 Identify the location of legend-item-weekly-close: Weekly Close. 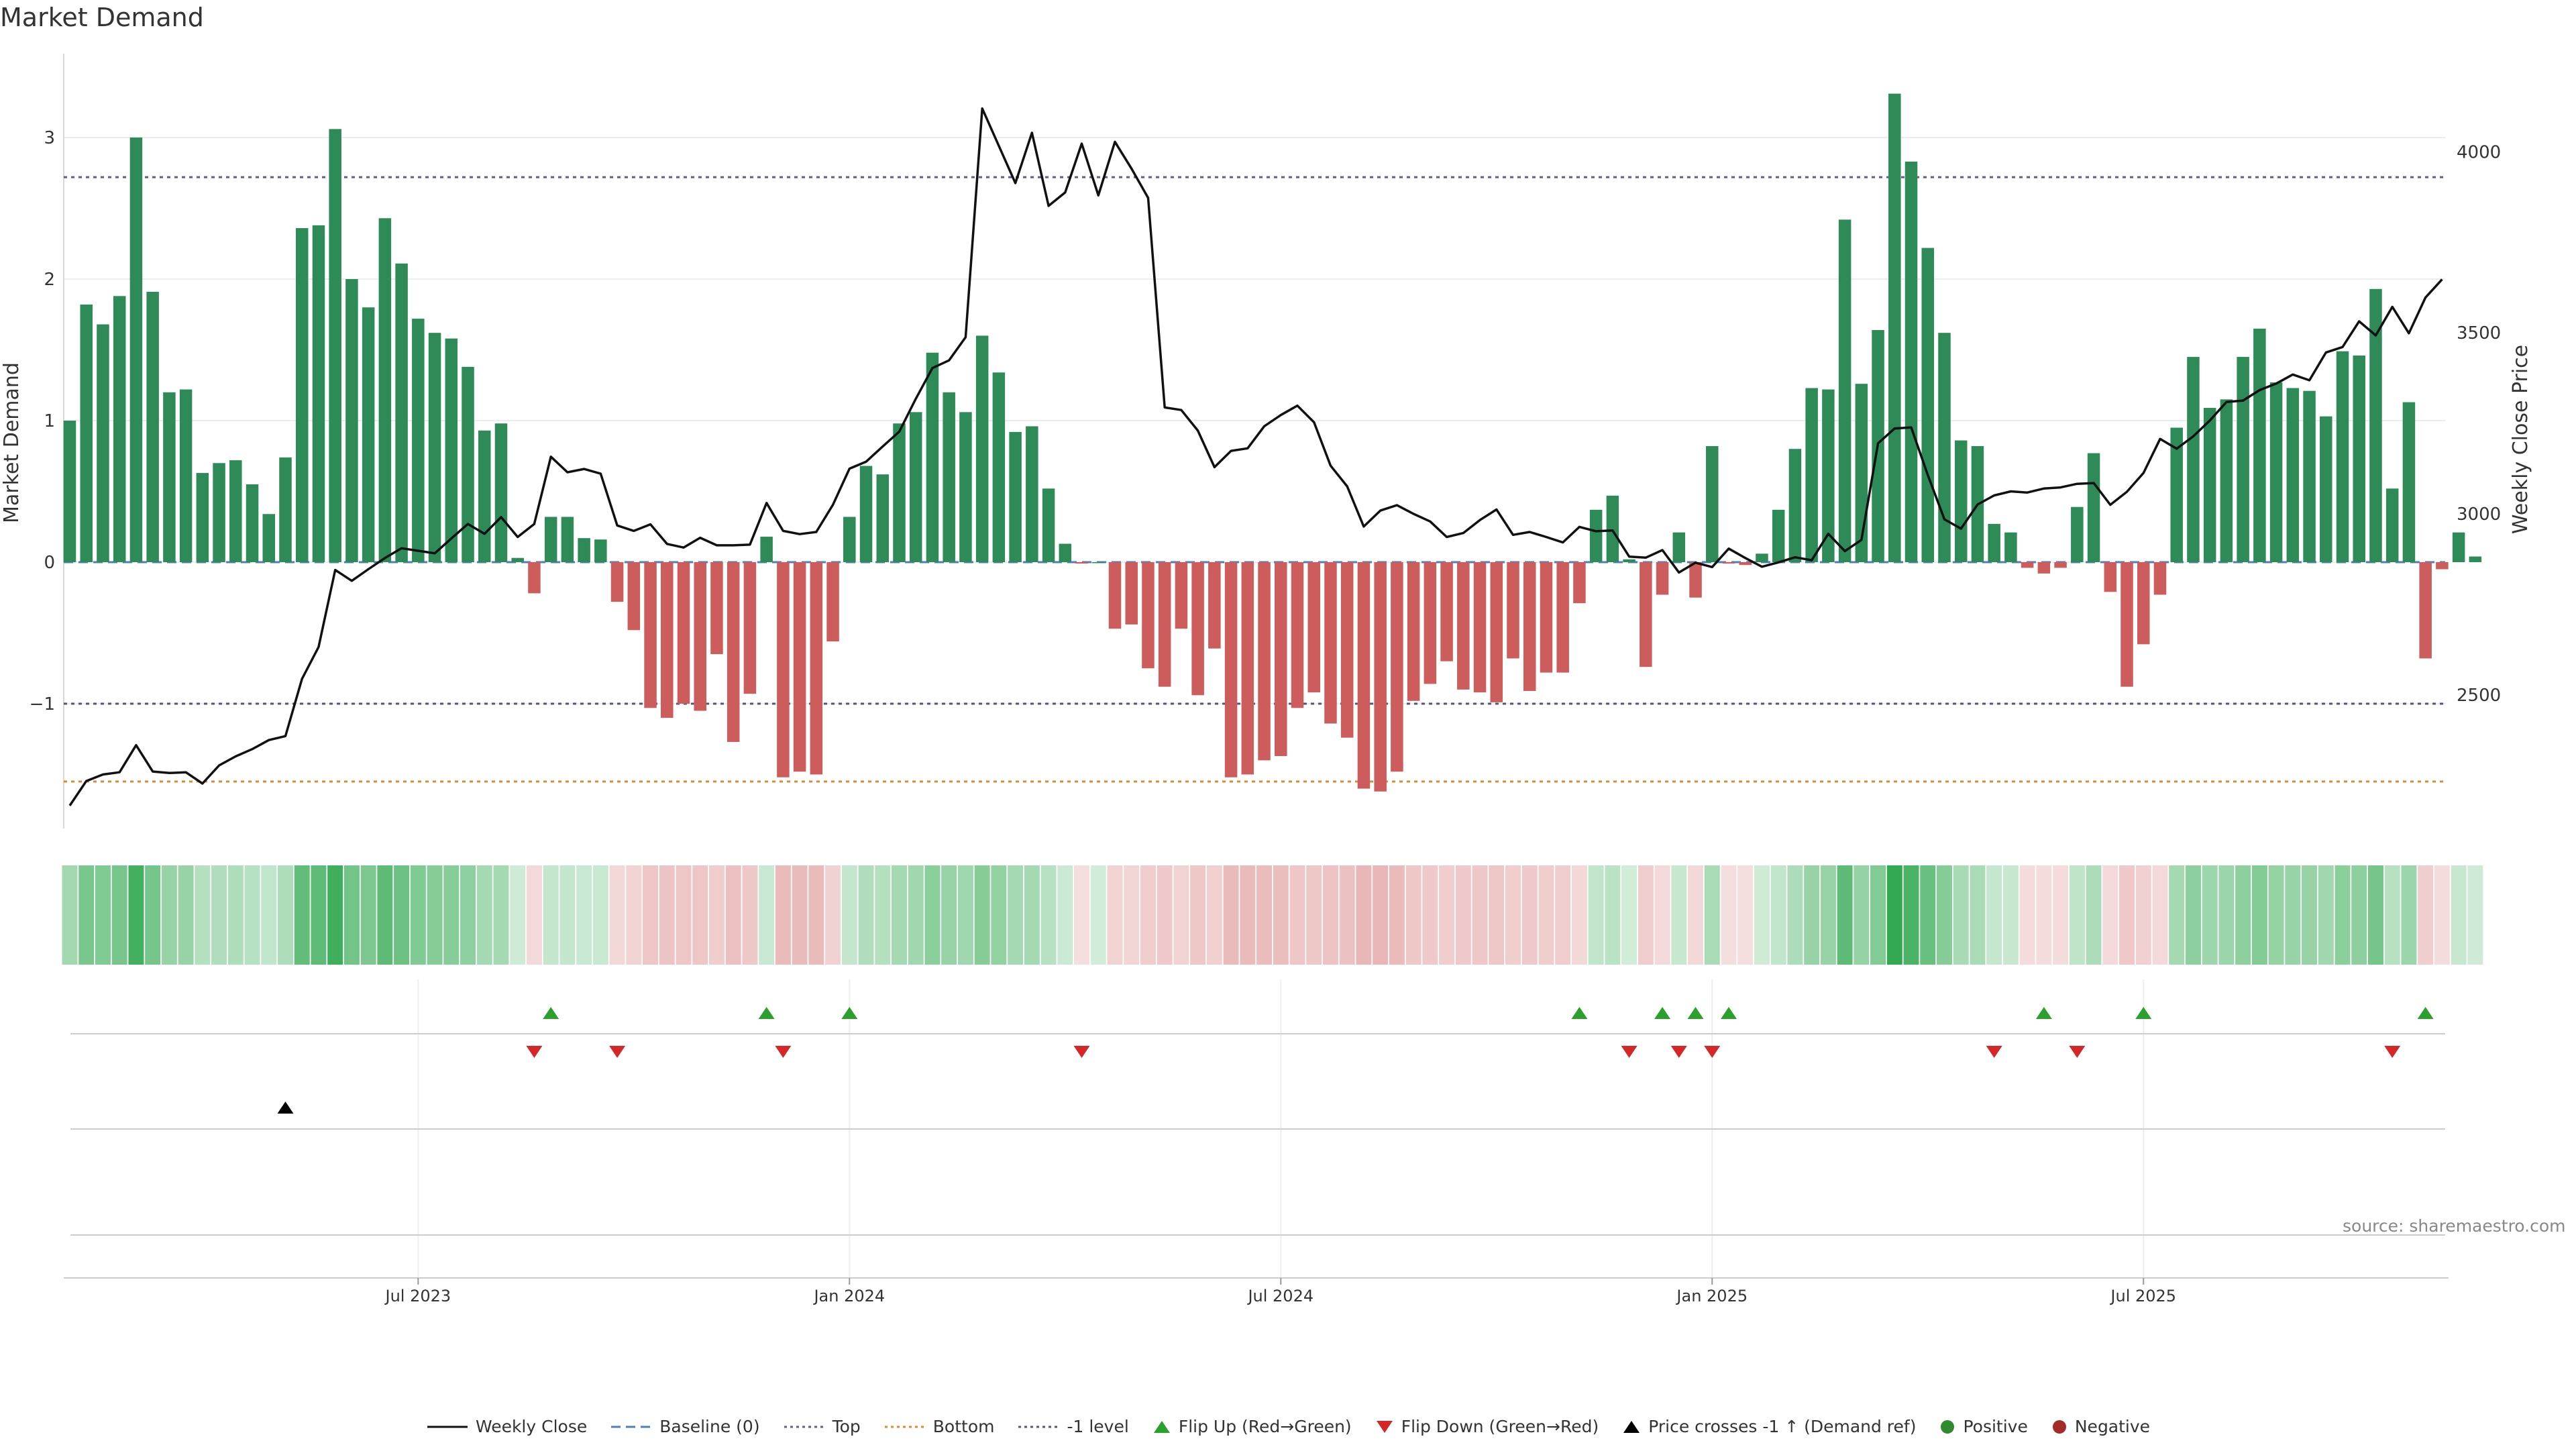
(506, 1426).